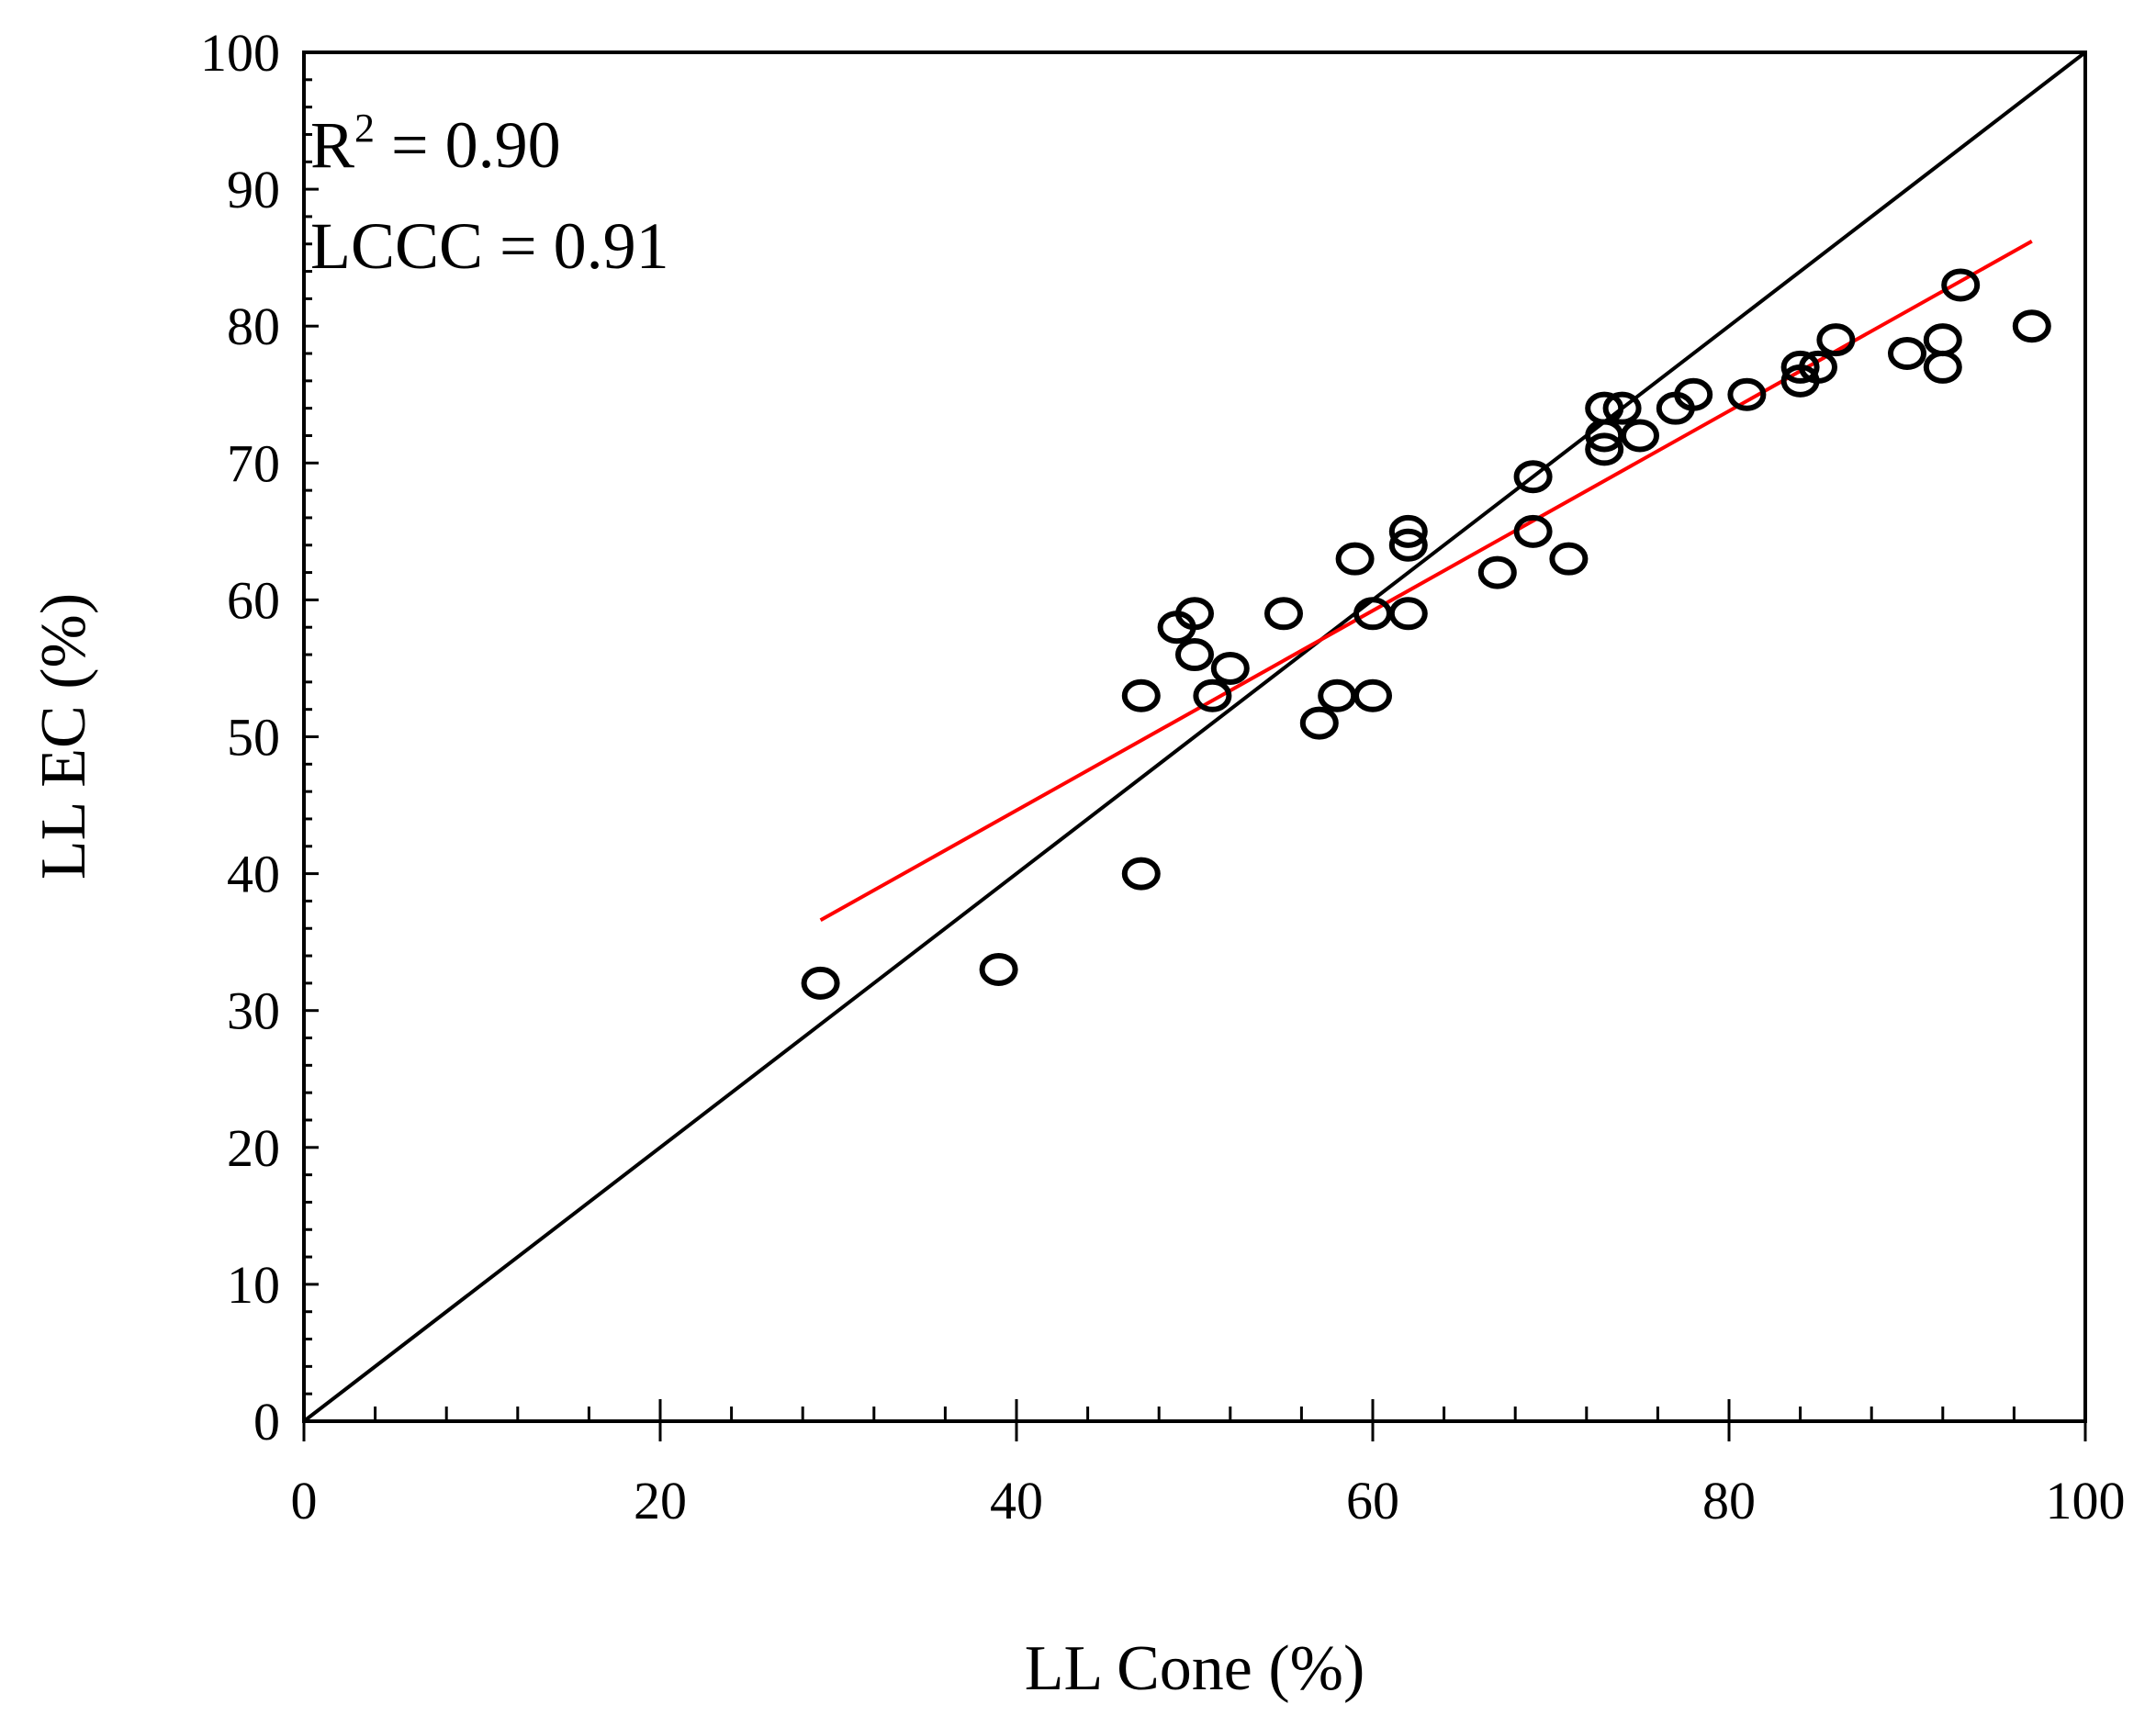 This screenshot has width=2156, height=1715. What do you see at coordinates (1195, 1669) in the screenshot?
I see `x-axis-title: LL Cone (%)` at bounding box center [1195, 1669].